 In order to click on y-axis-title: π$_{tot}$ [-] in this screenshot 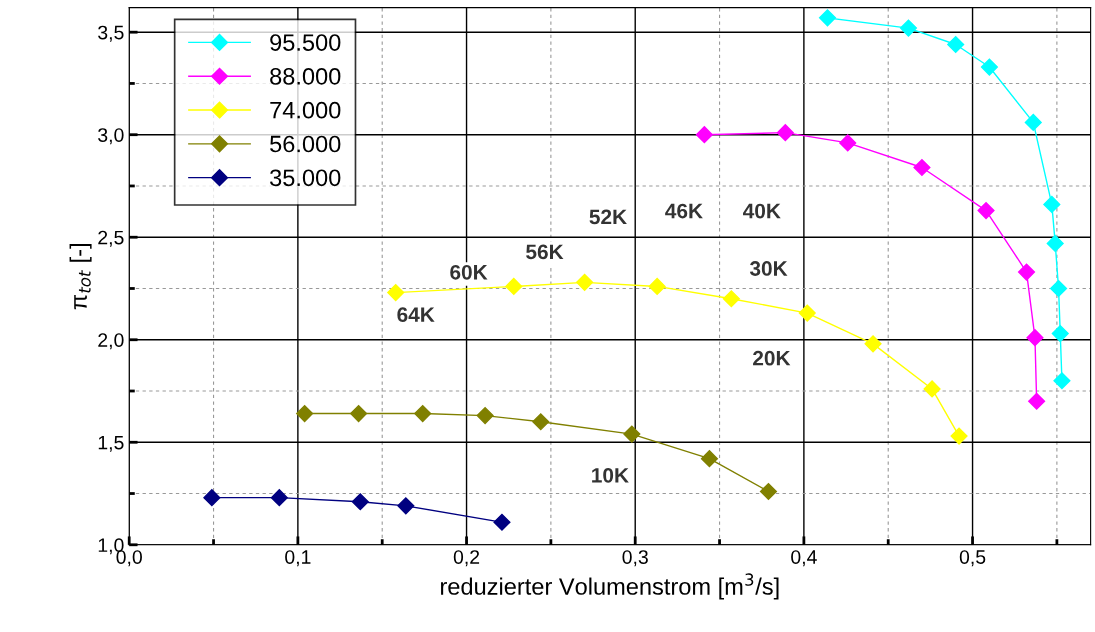, I will do `click(80, 277)`.